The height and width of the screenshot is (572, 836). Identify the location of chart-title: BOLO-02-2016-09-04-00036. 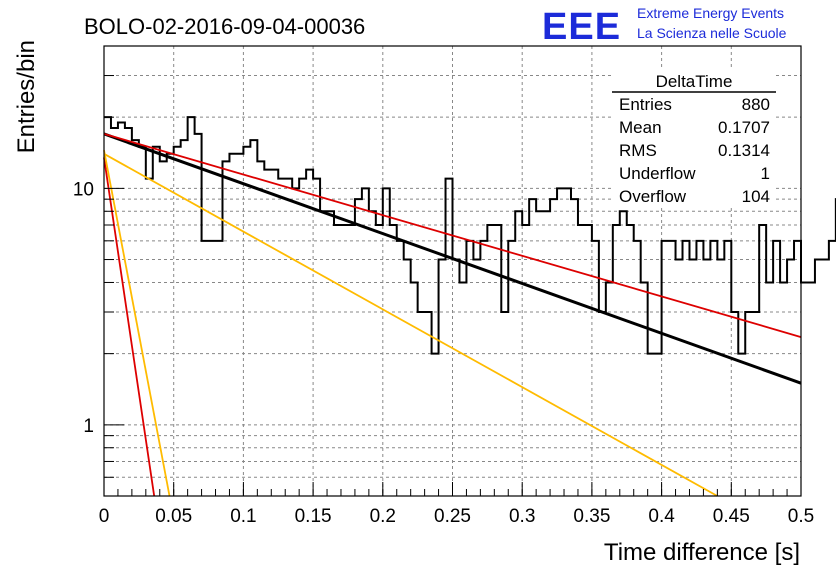
(224, 26).